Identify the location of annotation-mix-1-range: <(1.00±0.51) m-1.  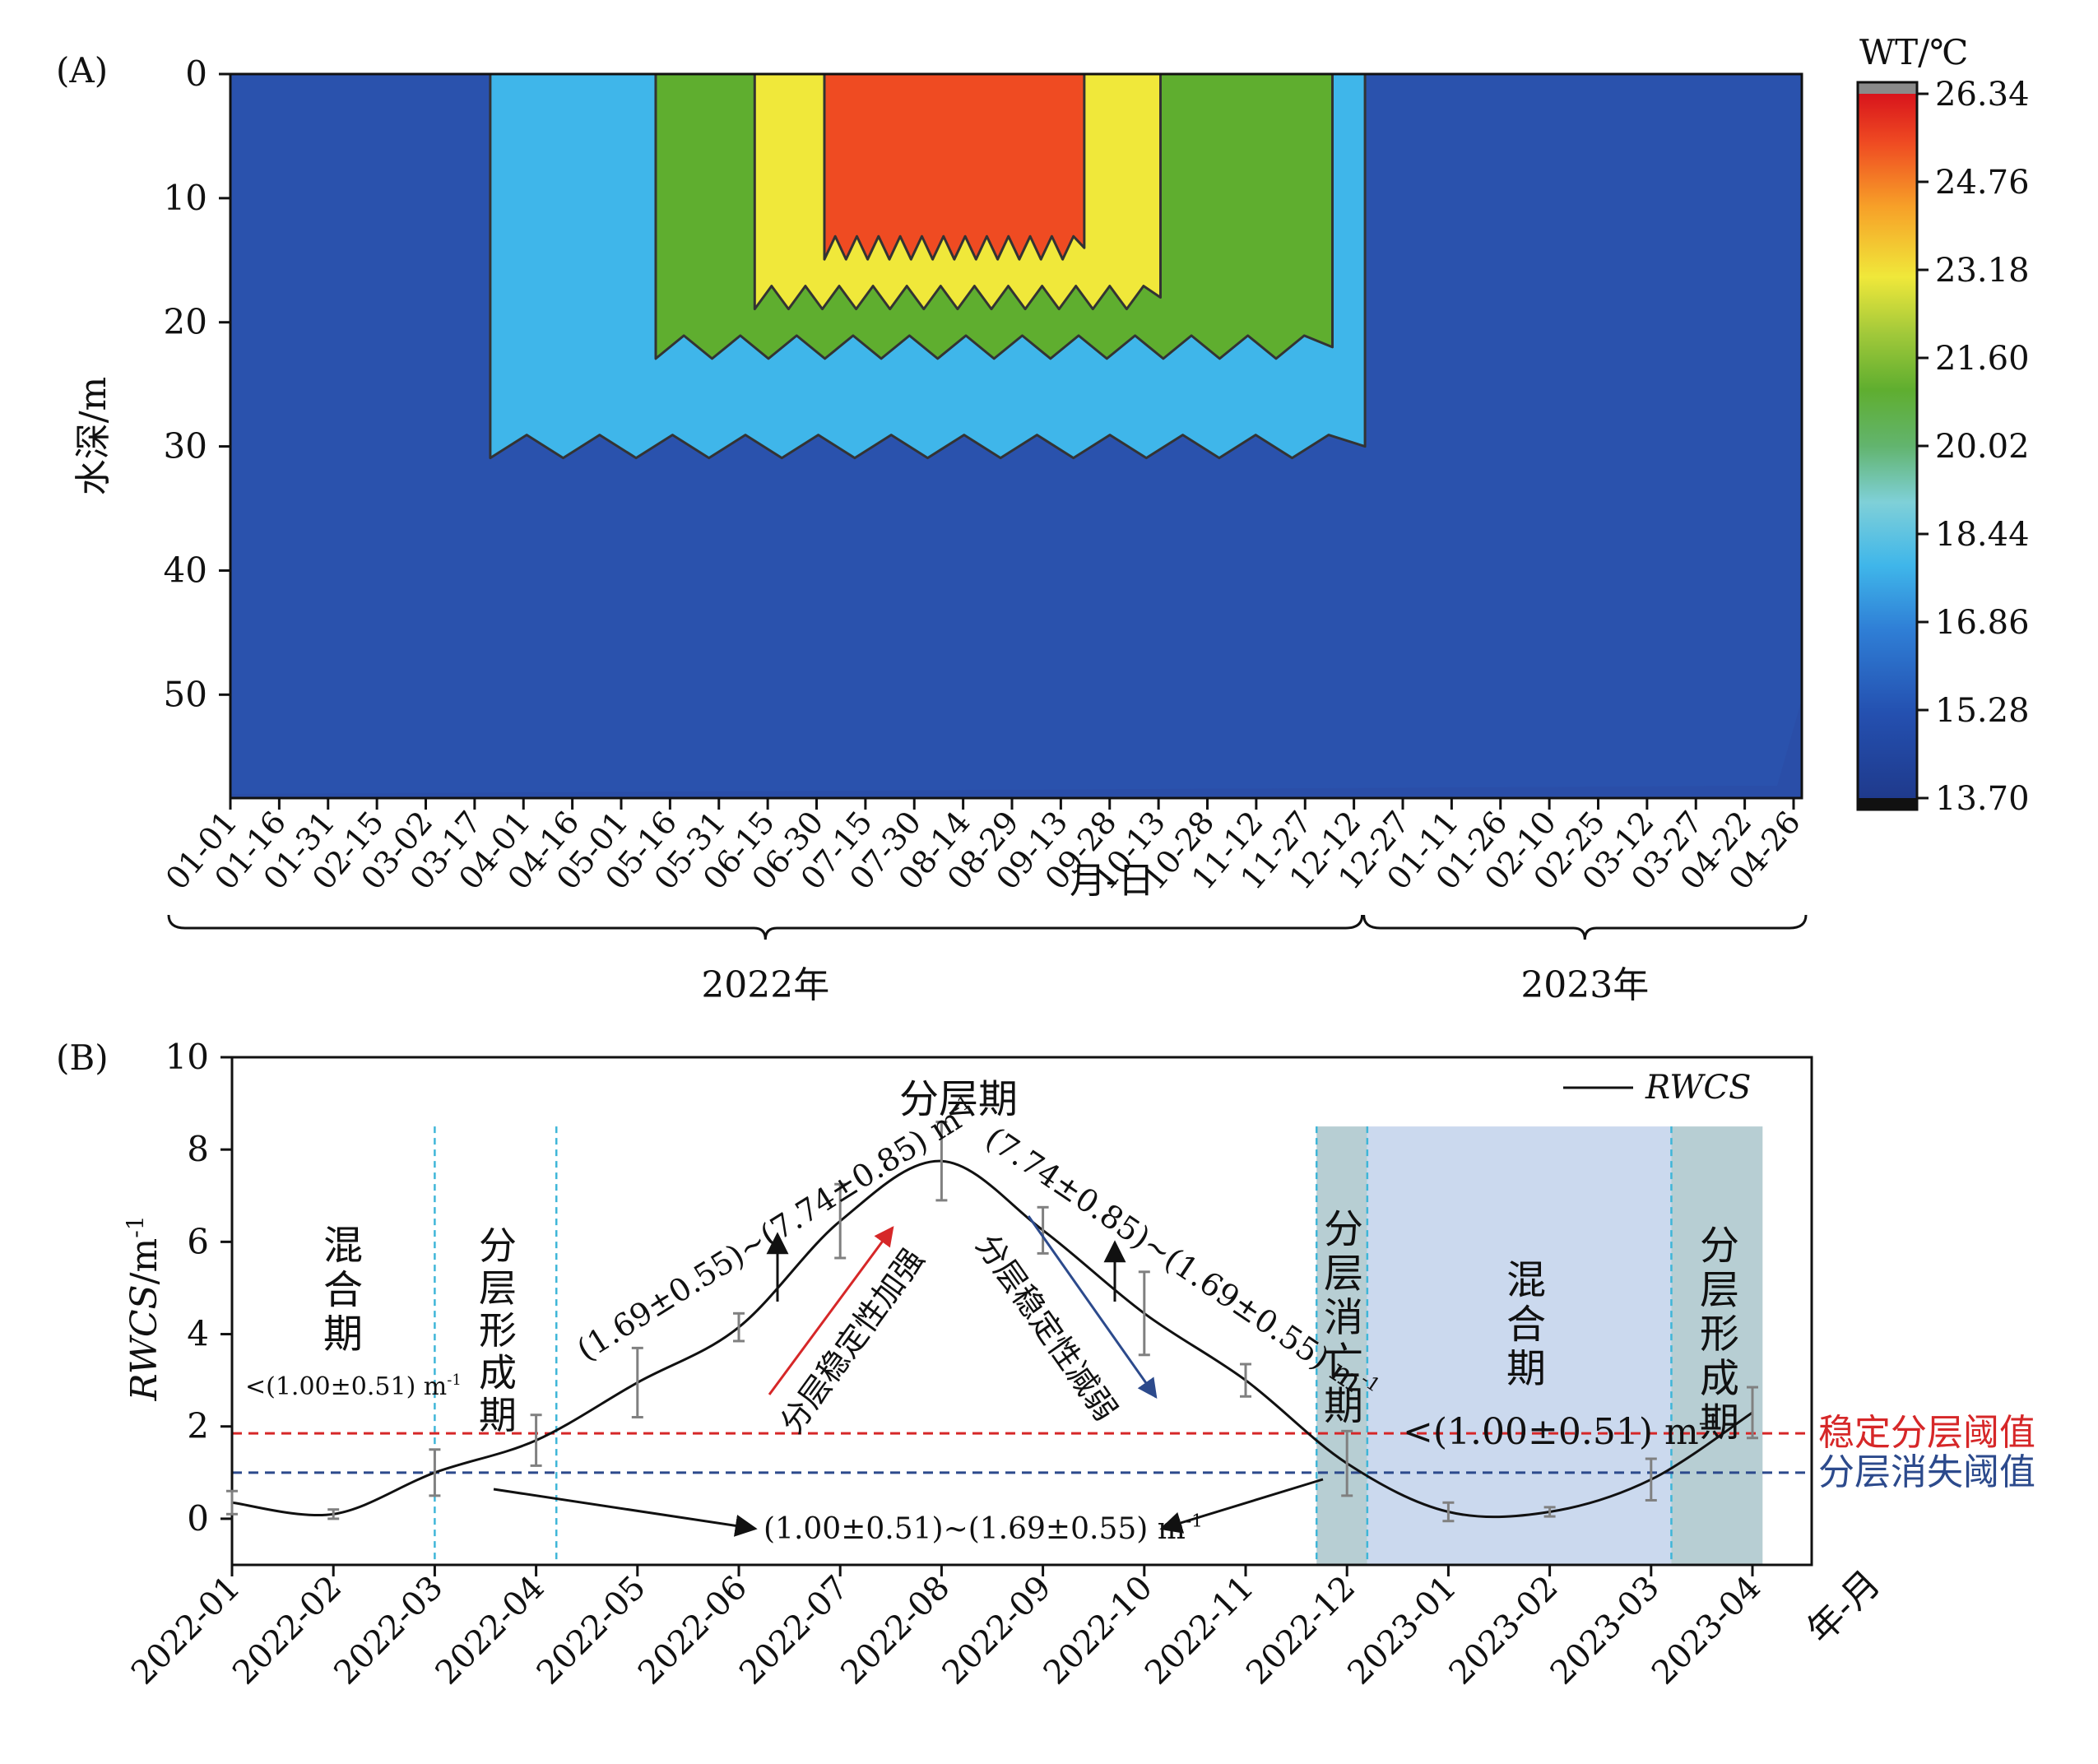
(353, 1386).